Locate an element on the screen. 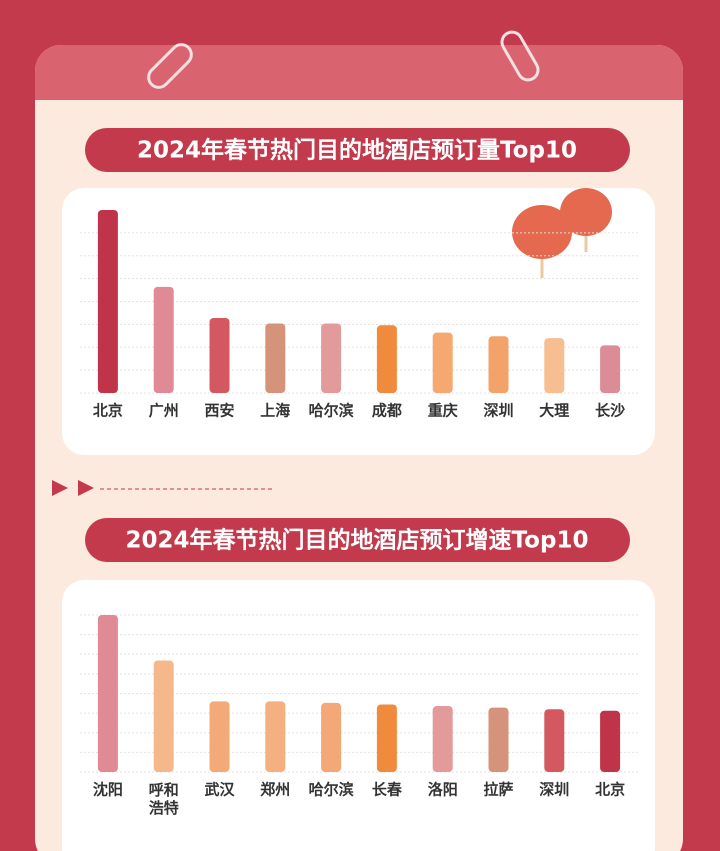 The image size is (720, 851). x-tick-label: 呼和浩特 is located at coordinates (164, 799).